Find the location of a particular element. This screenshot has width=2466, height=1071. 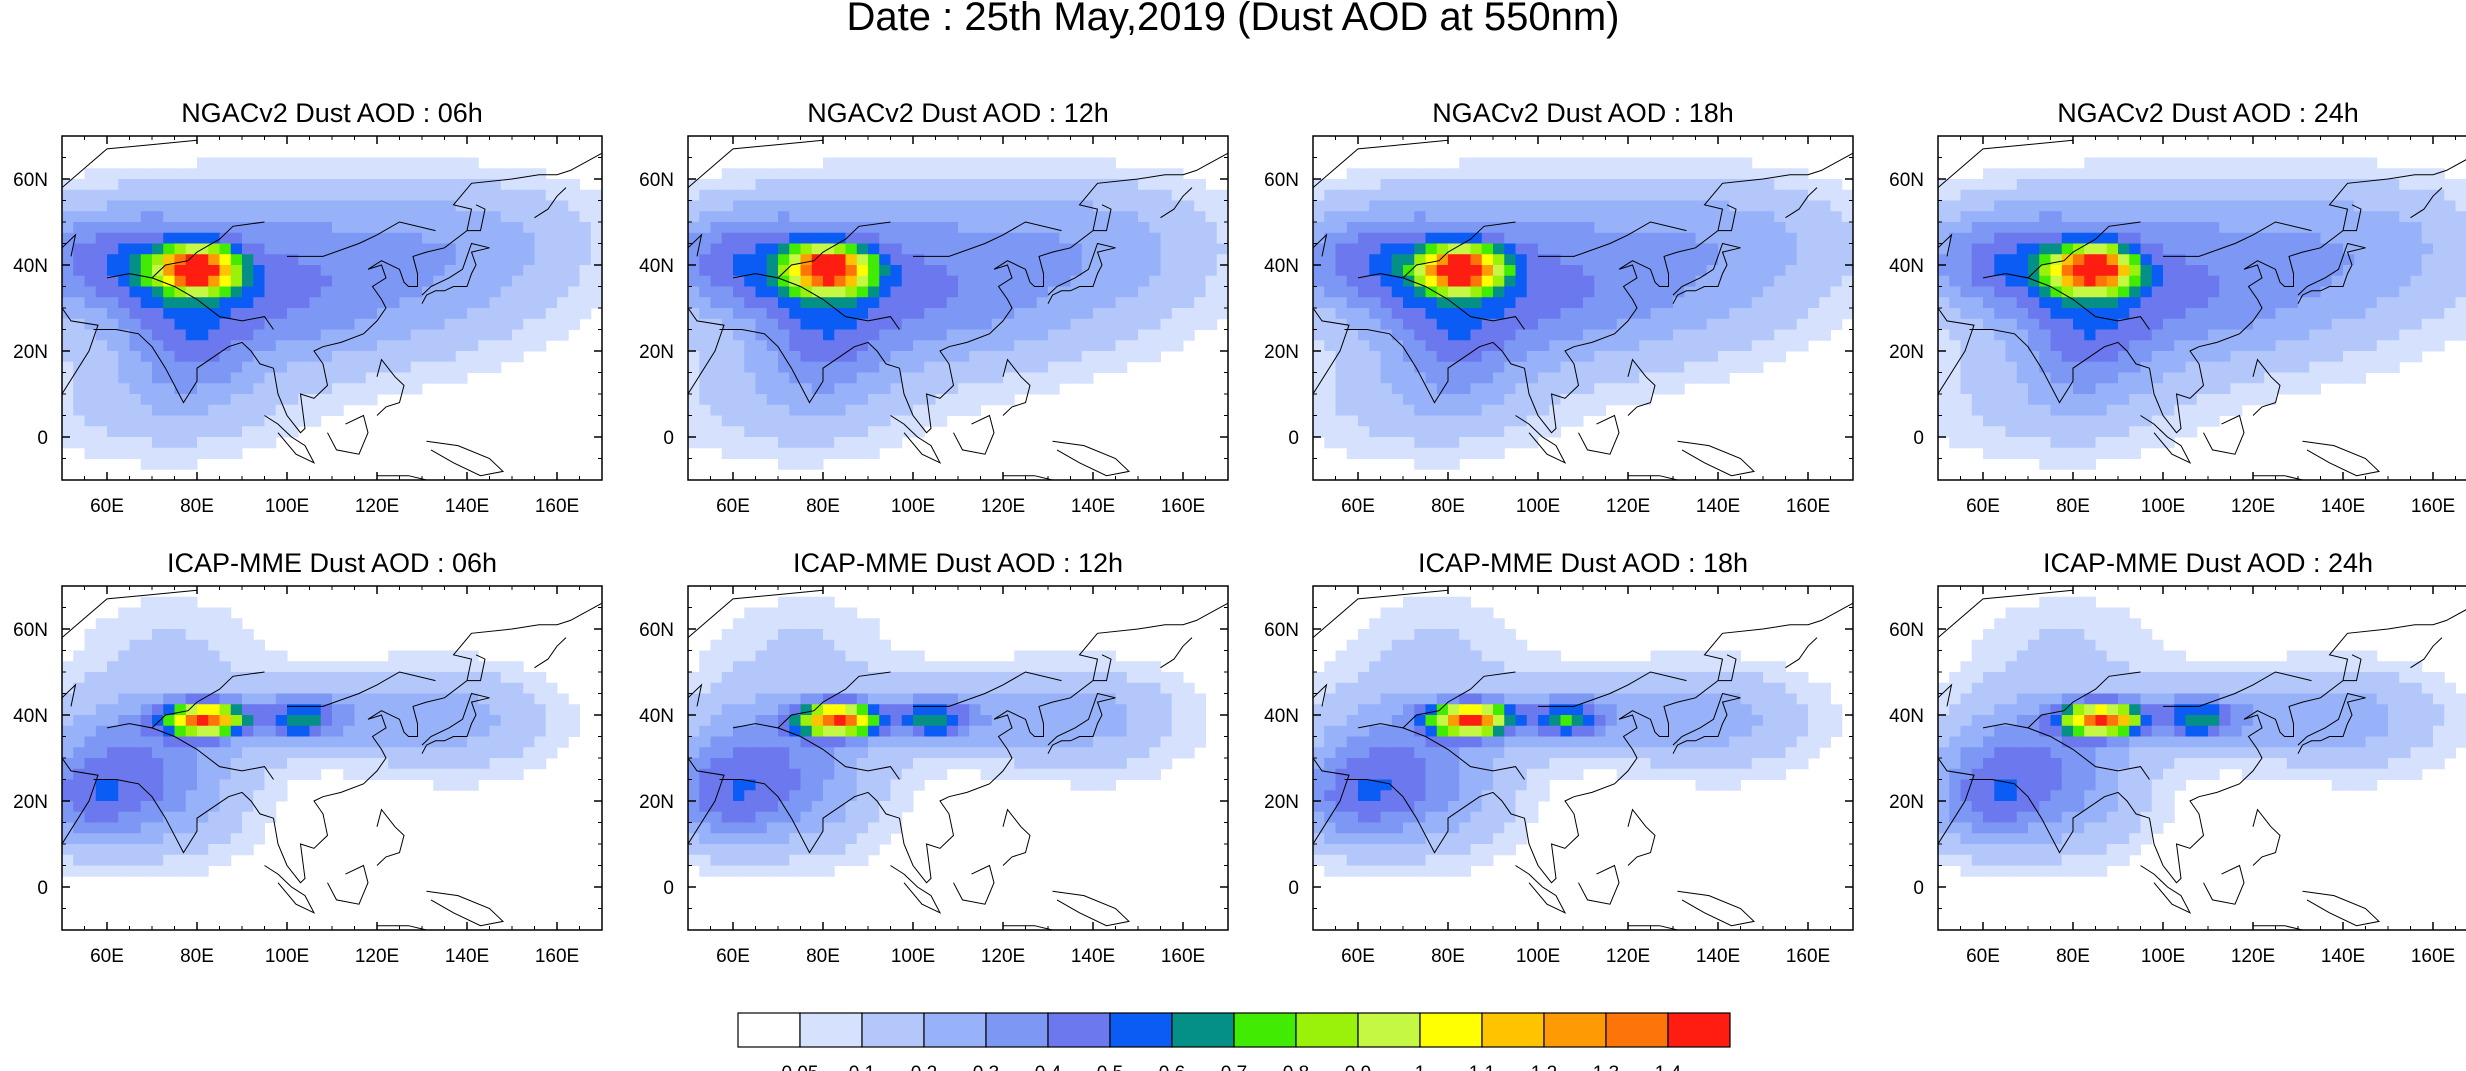

panel-title: NGACv2 Dust AOD : 24h is located at coordinates (2208, 113).